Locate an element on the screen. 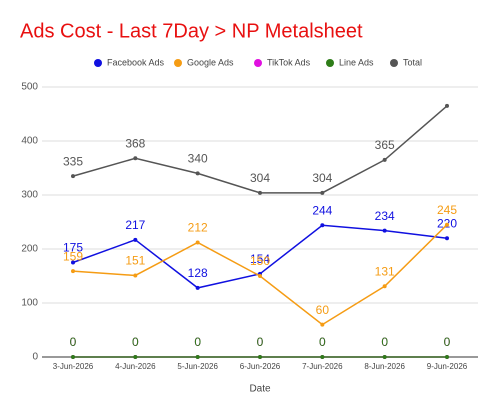  y-tick-label: 100 is located at coordinates (29, 303).